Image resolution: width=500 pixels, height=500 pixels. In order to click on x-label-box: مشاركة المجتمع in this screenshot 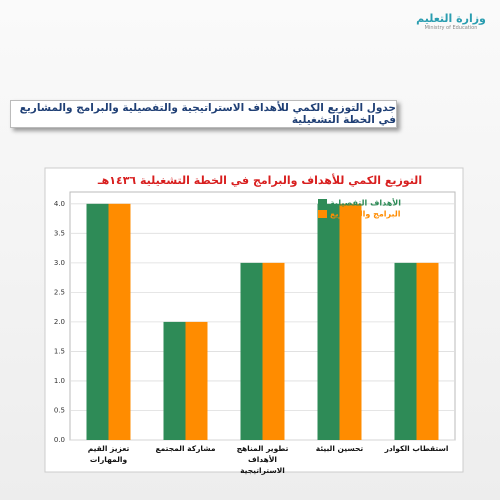, I will do `click(185, 448)`.